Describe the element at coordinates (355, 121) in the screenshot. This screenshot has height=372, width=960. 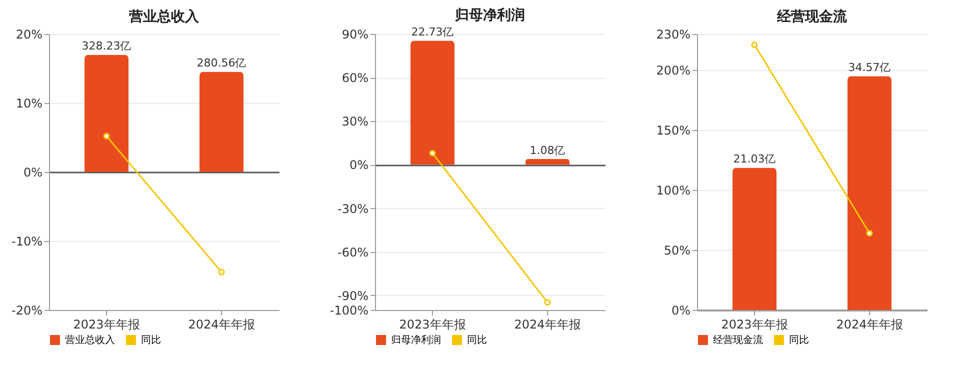
I see `y-tick-label: 30%` at that location.